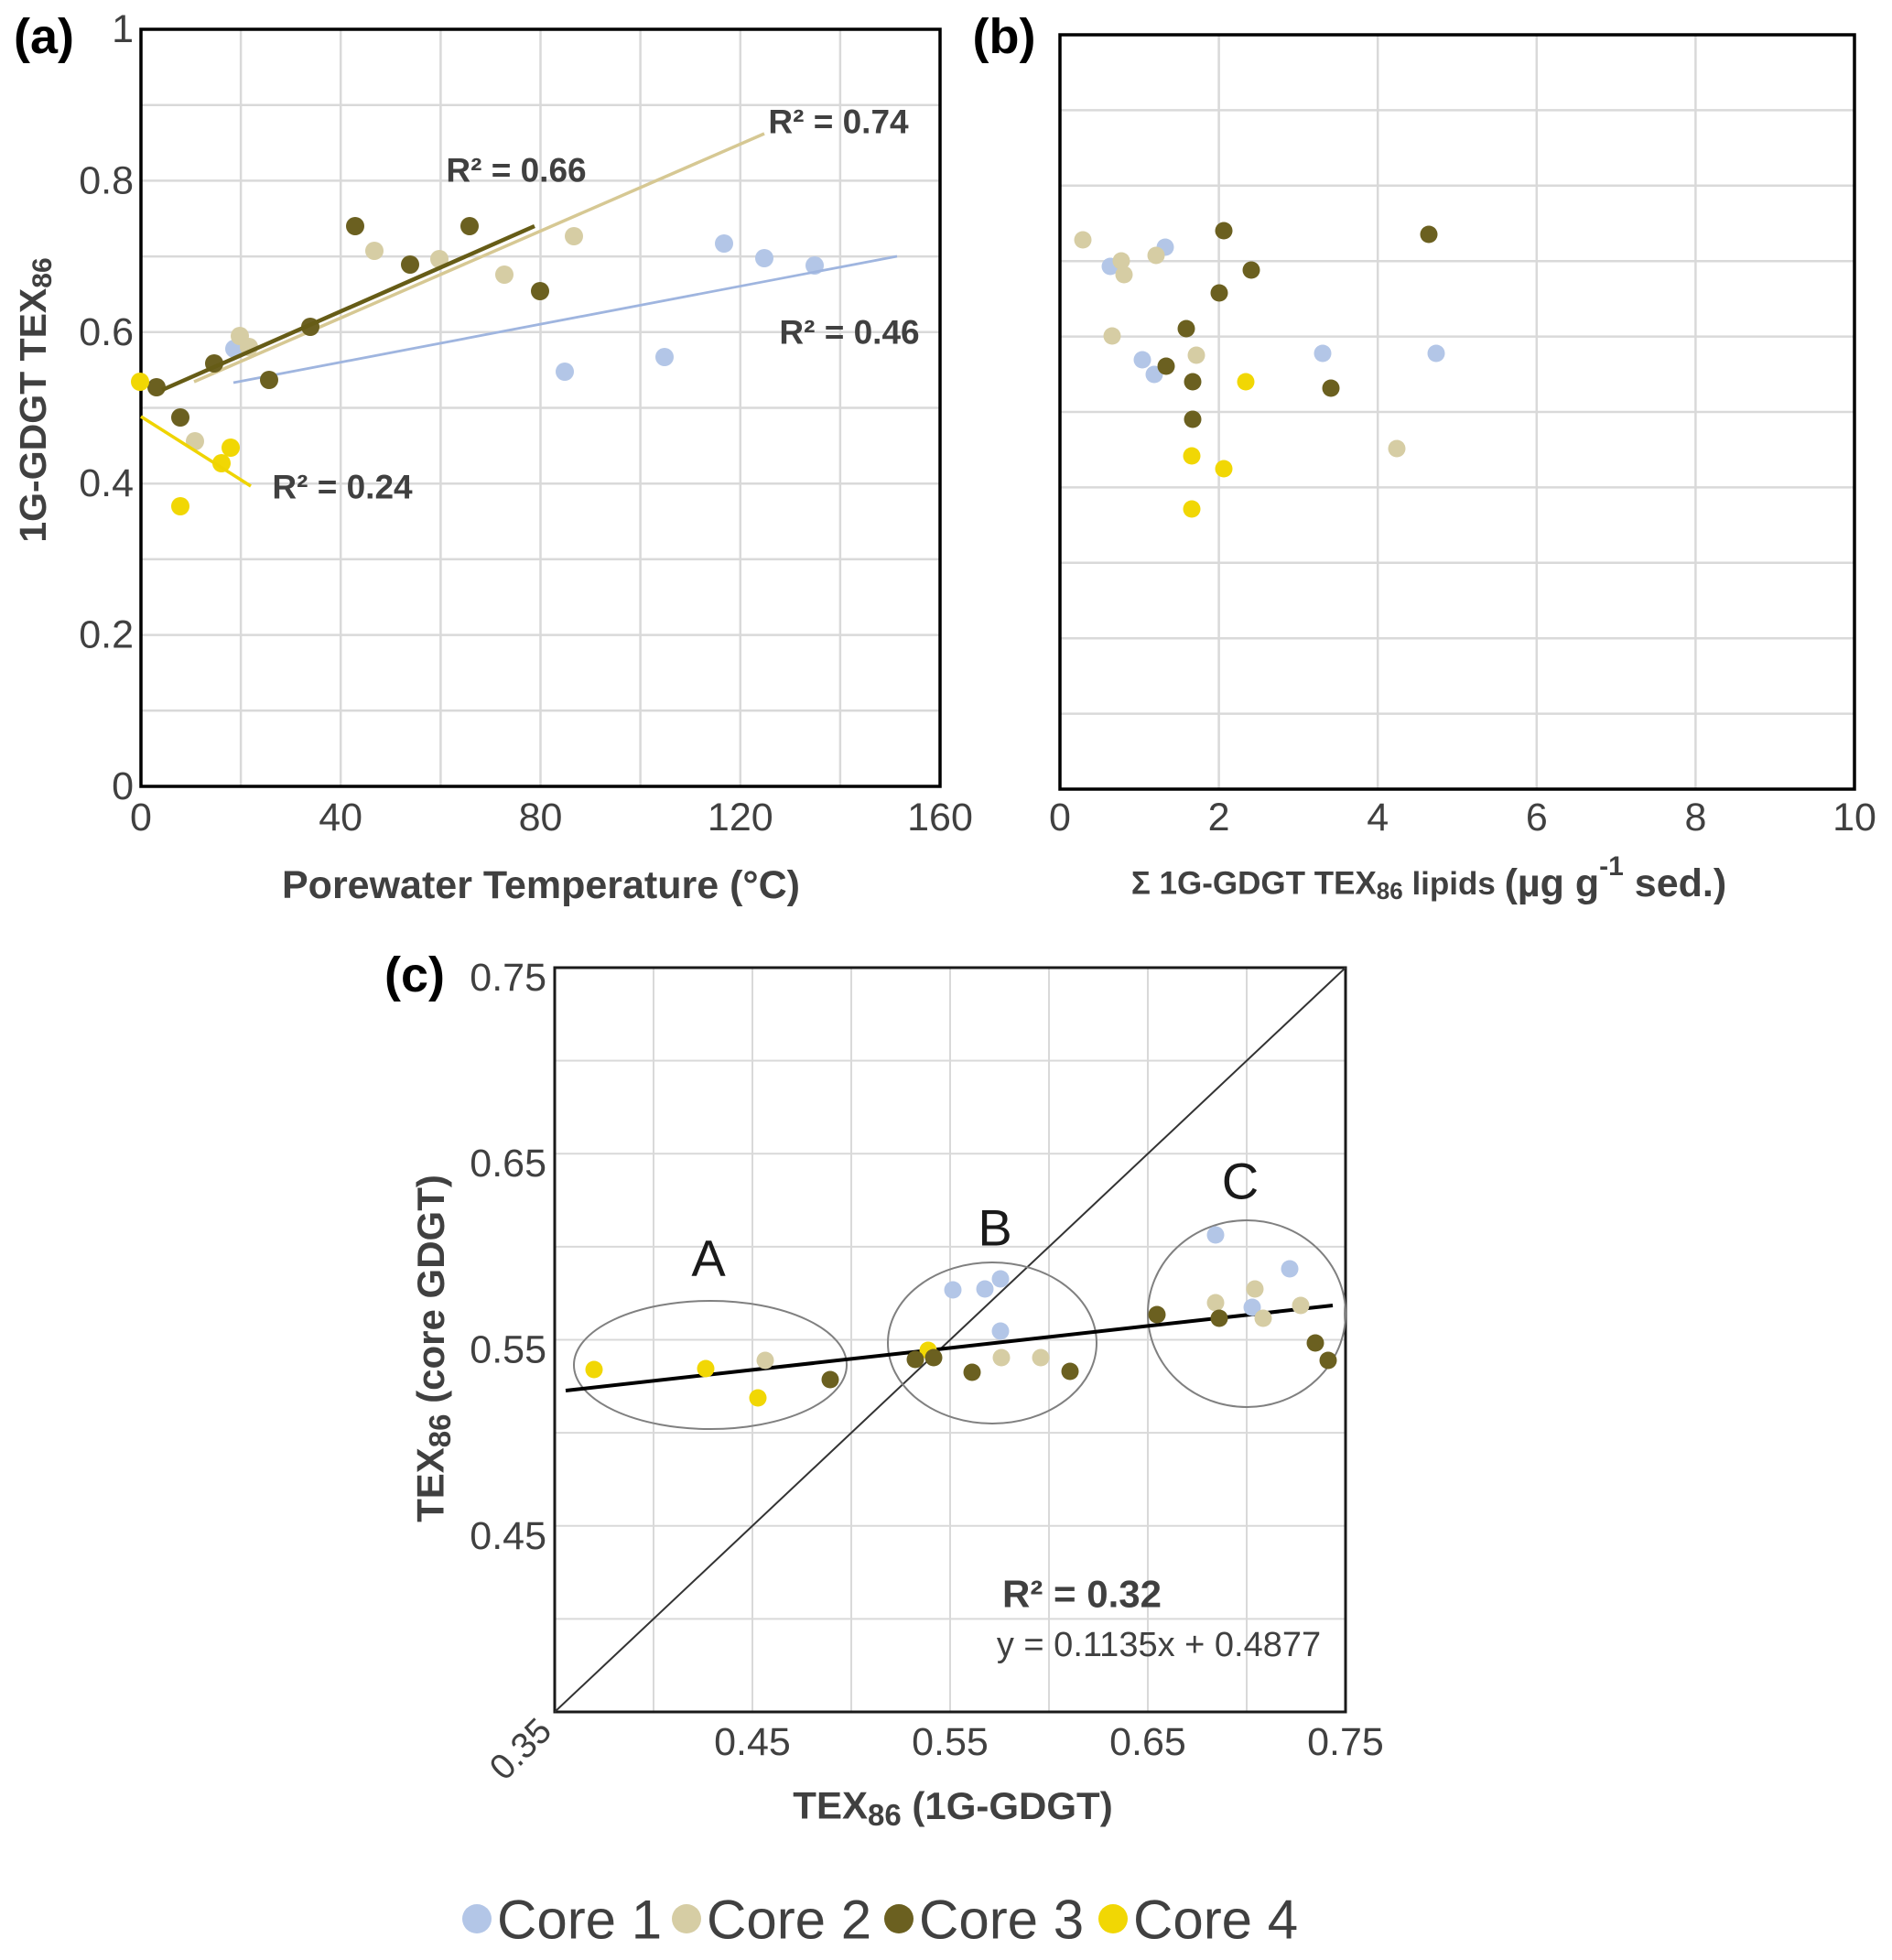 The width and height of the screenshot is (1892, 1960). What do you see at coordinates (789, 1920) in the screenshot?
I see `svg-text: Core 2` at bounding box center [789, 1920].